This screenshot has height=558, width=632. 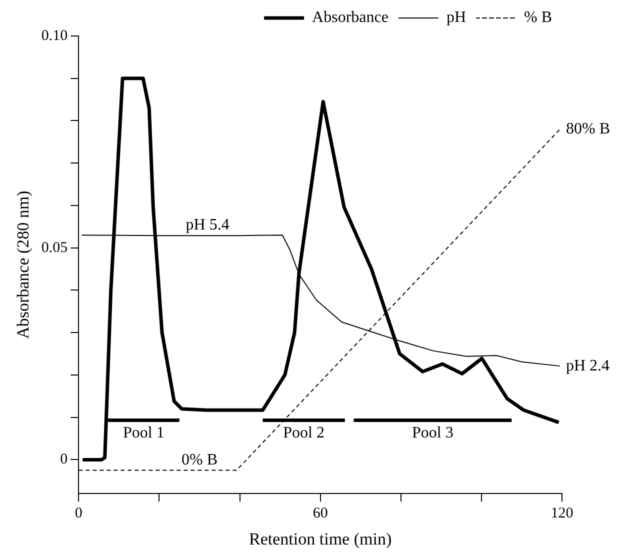 I want to click on y-tick-label: 0.05, so click(x=54, y=248).